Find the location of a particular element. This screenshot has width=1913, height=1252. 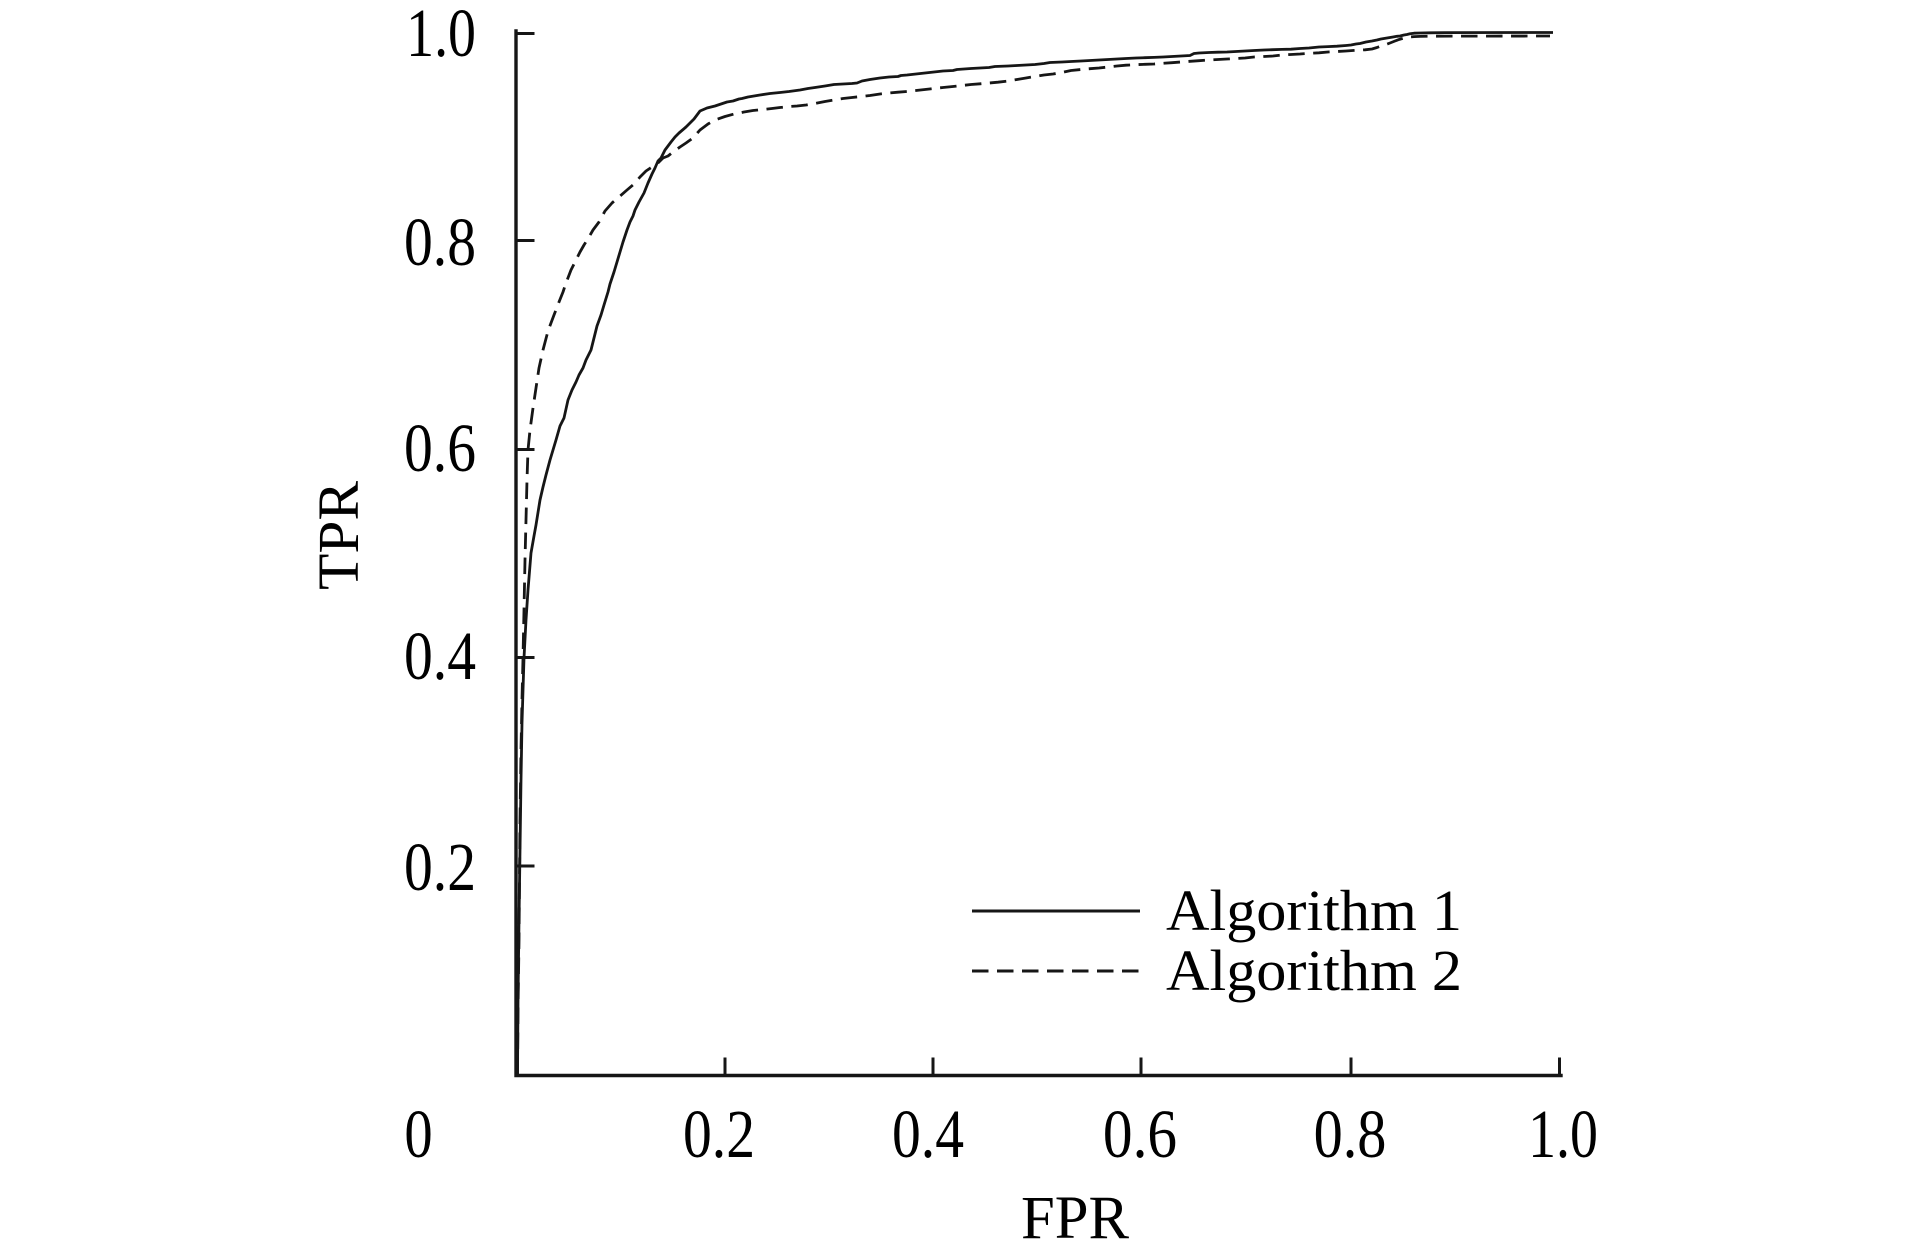

svg-text: 0 is located at coordinates (418, 1134).